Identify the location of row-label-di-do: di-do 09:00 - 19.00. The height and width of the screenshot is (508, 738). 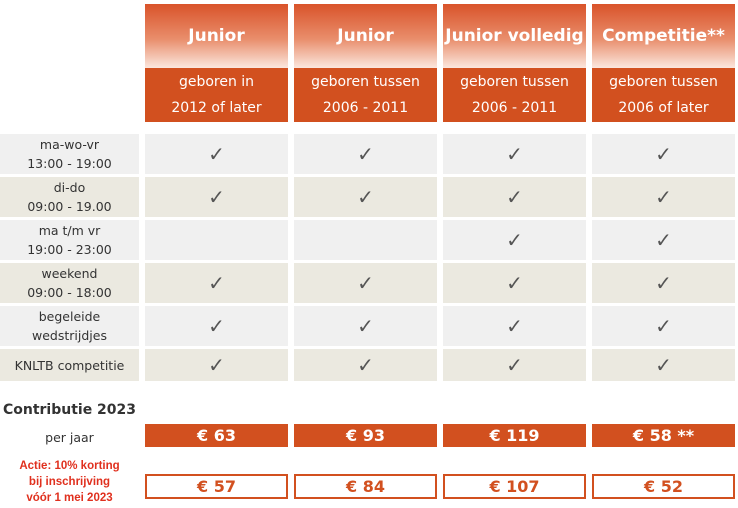
(69, 197).